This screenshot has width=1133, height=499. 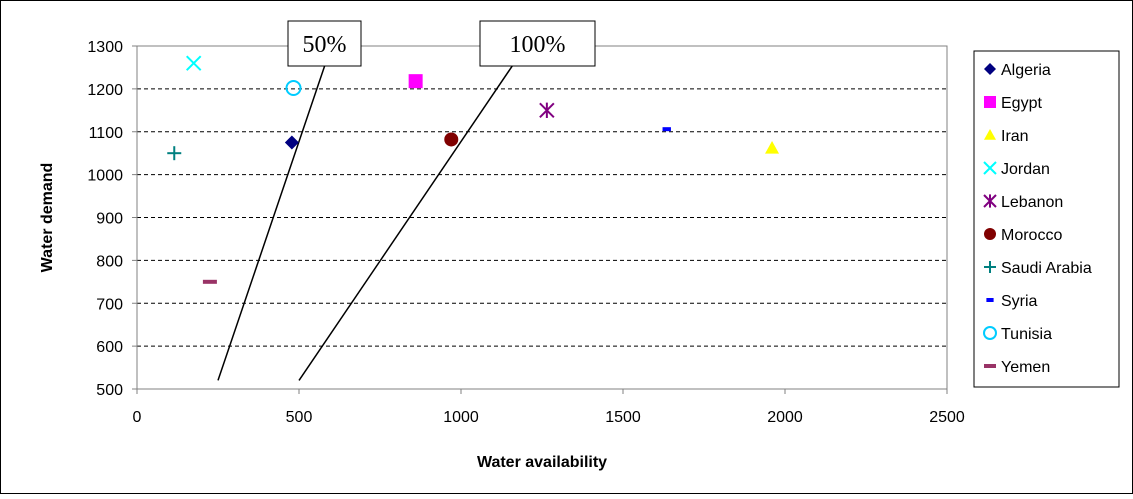 What do you see at coordinates (441, 43) in the screenshot?
I see `reference-line-callouts: 50% 100%` at bounding box center [441, 43].